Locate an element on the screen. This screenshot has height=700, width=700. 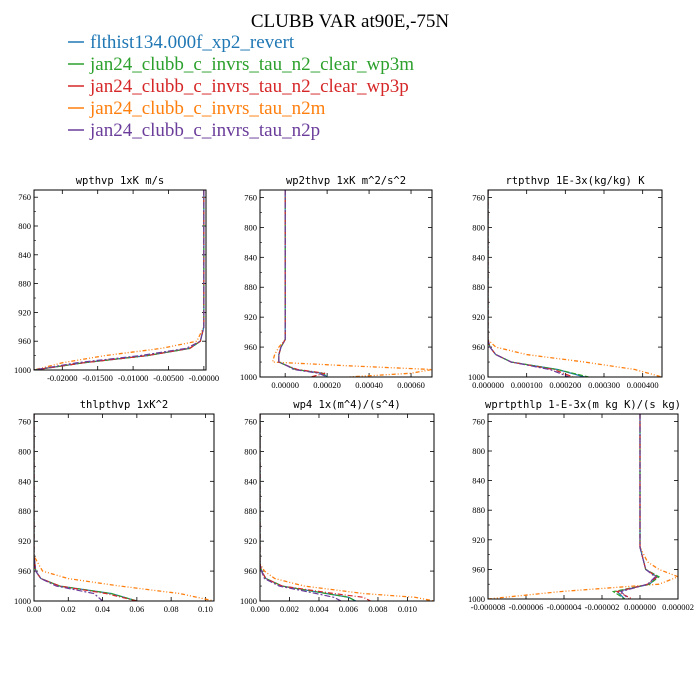
x-tick-label: 0.00000 is located at coordinates (285, 385).